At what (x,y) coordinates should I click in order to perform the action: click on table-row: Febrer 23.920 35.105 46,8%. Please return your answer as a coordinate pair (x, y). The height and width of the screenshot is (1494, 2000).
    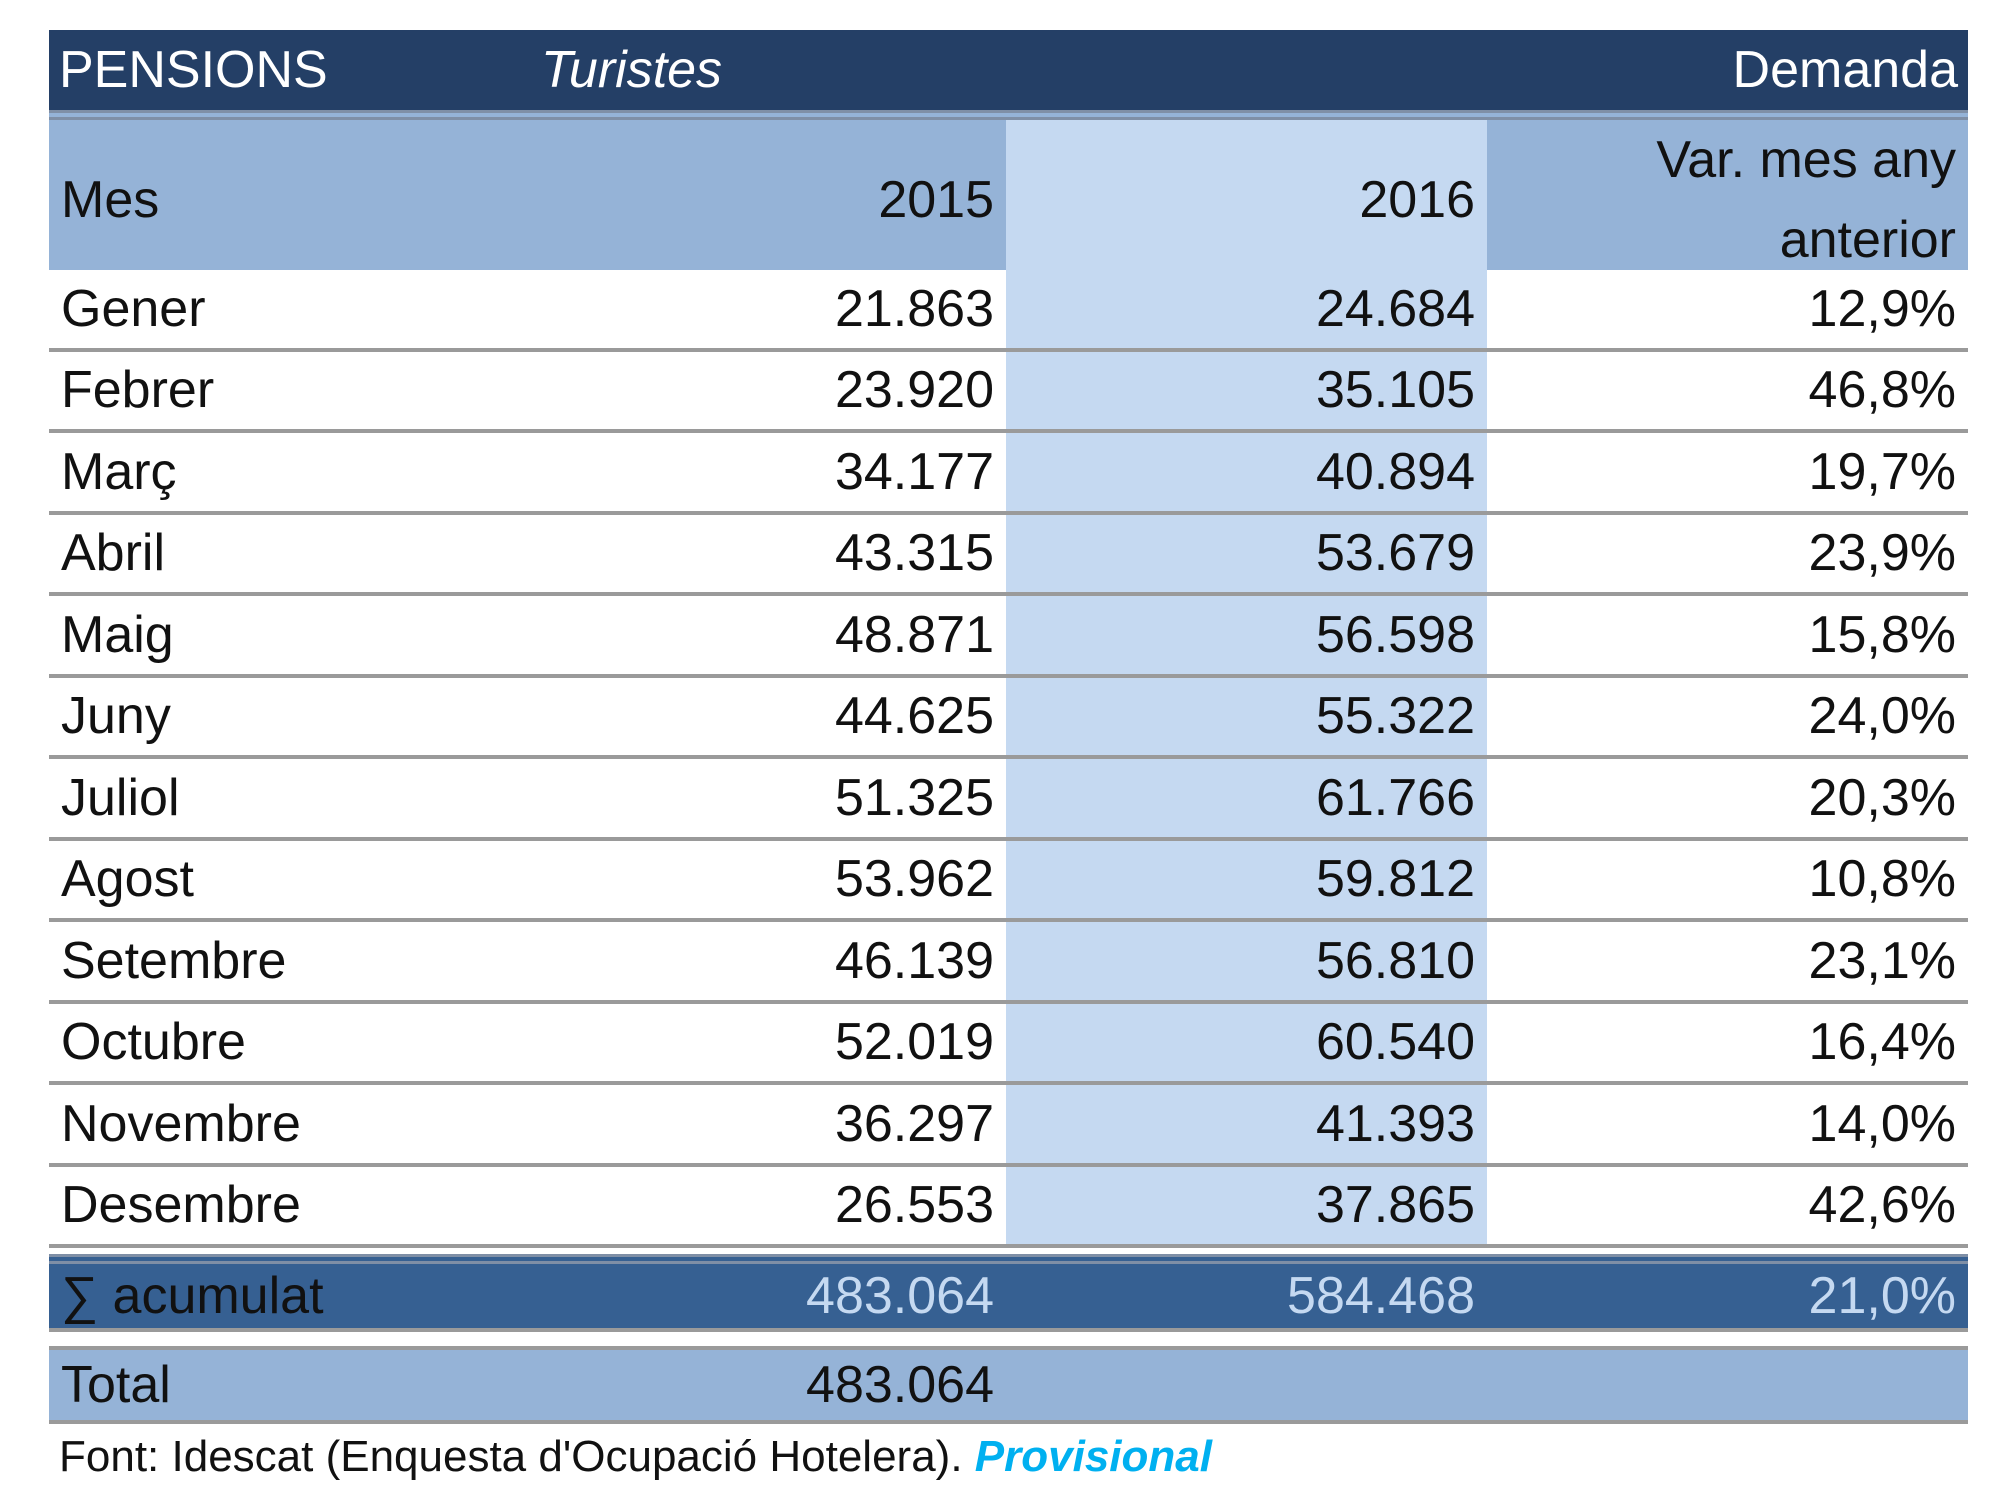
    Looking at the image, I should click on (1008, 392).